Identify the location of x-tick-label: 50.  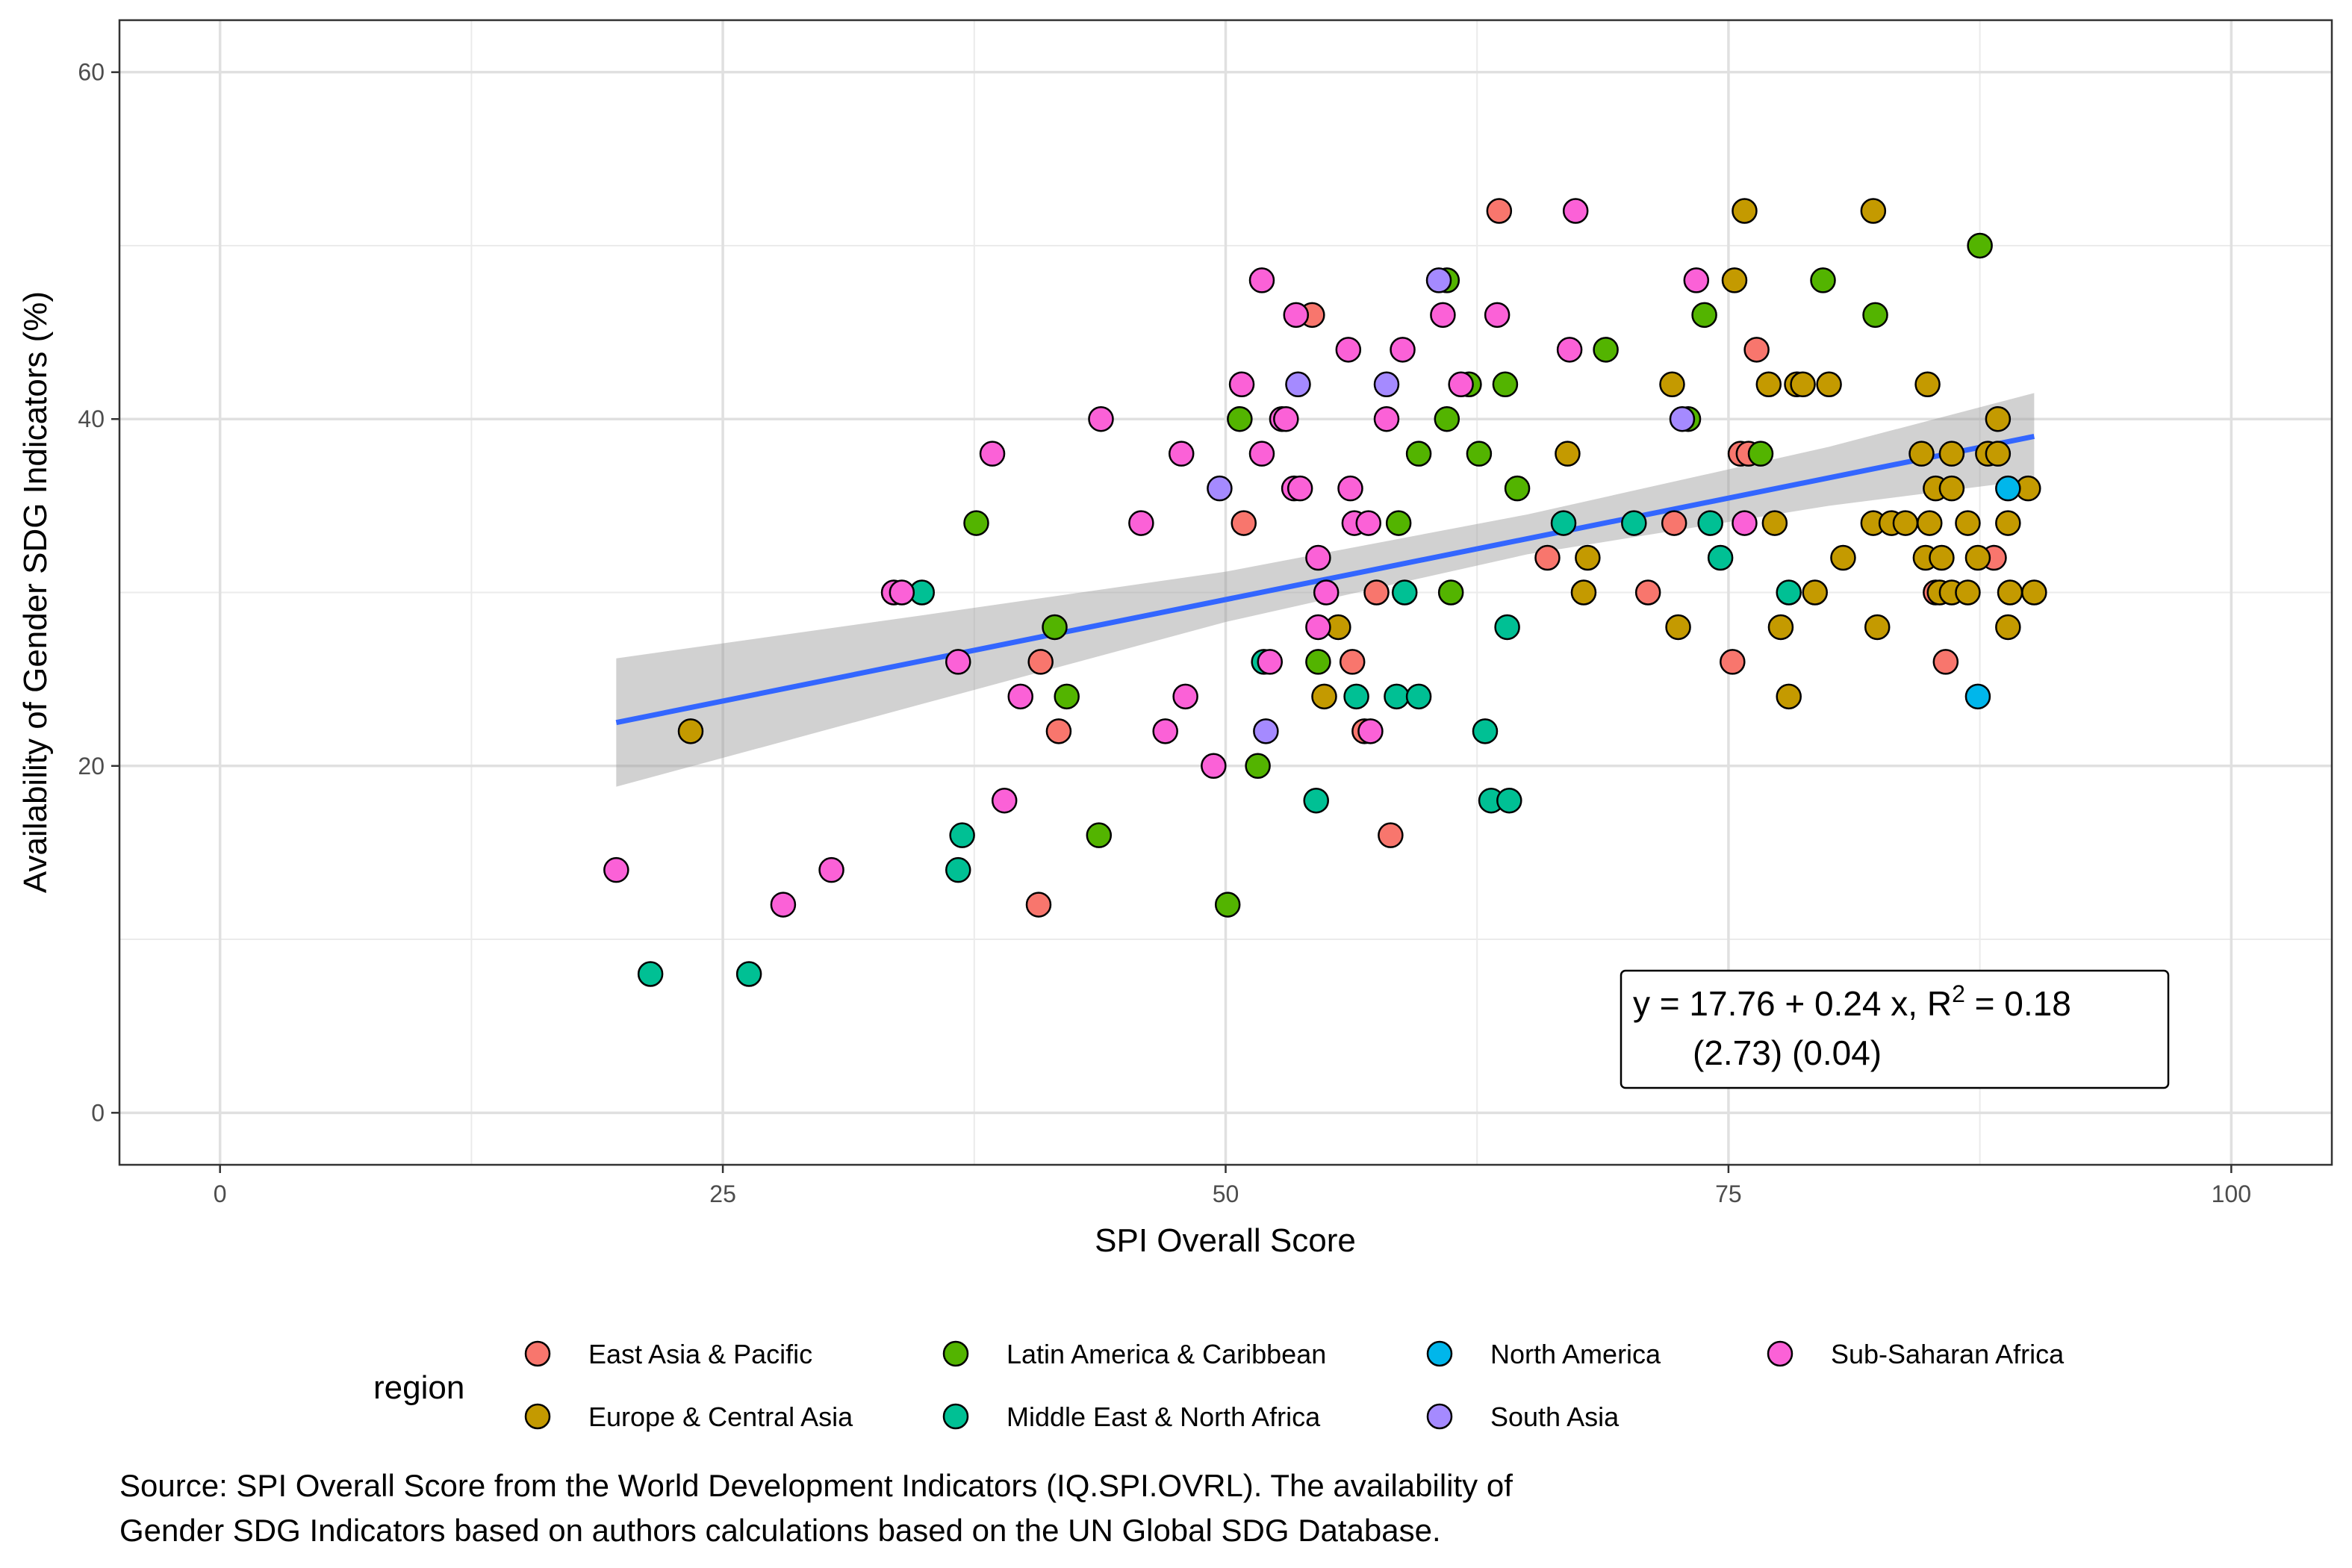
(1226, 1193).